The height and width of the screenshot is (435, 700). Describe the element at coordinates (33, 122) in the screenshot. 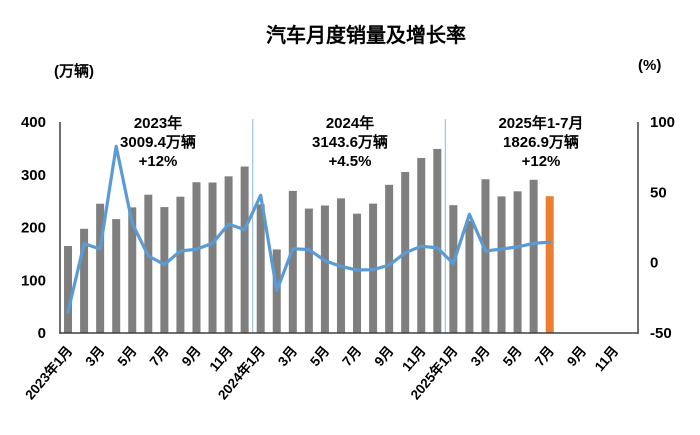

I see `left-axis-tick-400: 400` at that location.